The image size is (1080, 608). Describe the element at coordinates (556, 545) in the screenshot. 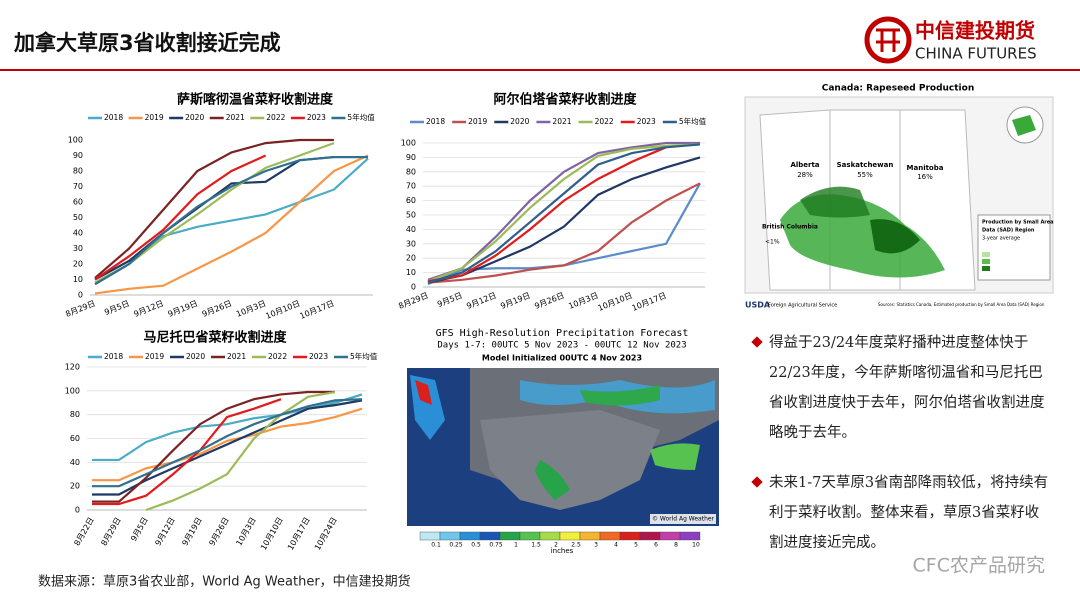

I see `scale-label: 2` at that location.